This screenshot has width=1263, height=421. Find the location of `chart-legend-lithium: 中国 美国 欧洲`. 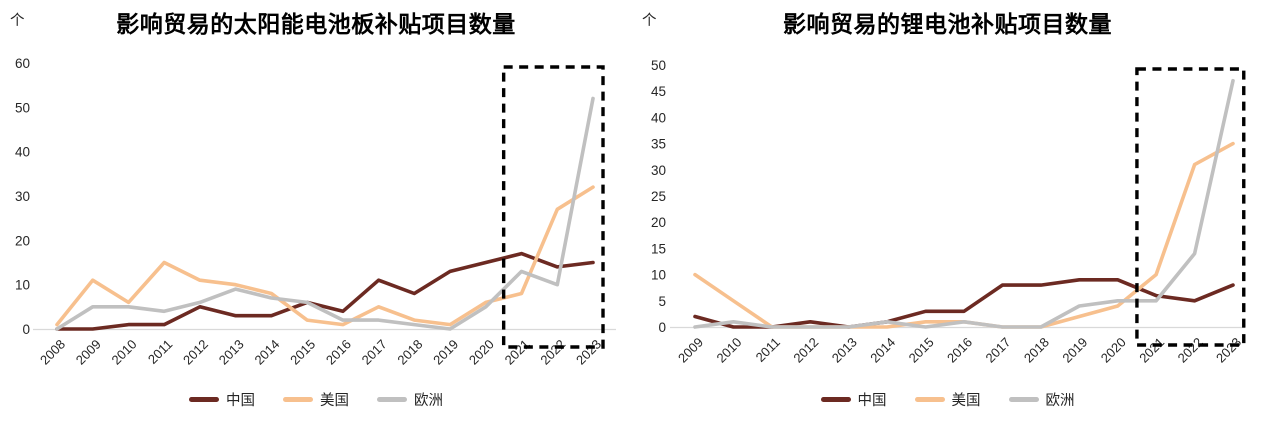

chart-legend-lithium: 中国 美国 欧洲 is located at coordinates (947, 399).